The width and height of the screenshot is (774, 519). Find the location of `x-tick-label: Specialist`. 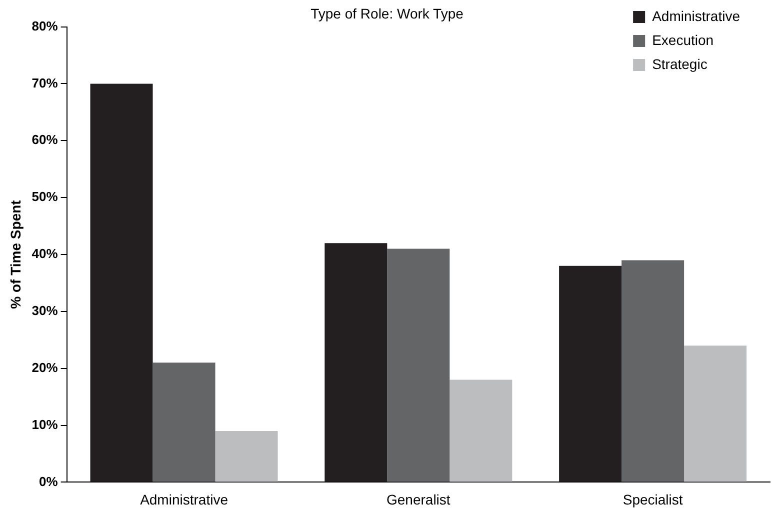

x-tick-label: Specialist is located at coordinates (652, 499).